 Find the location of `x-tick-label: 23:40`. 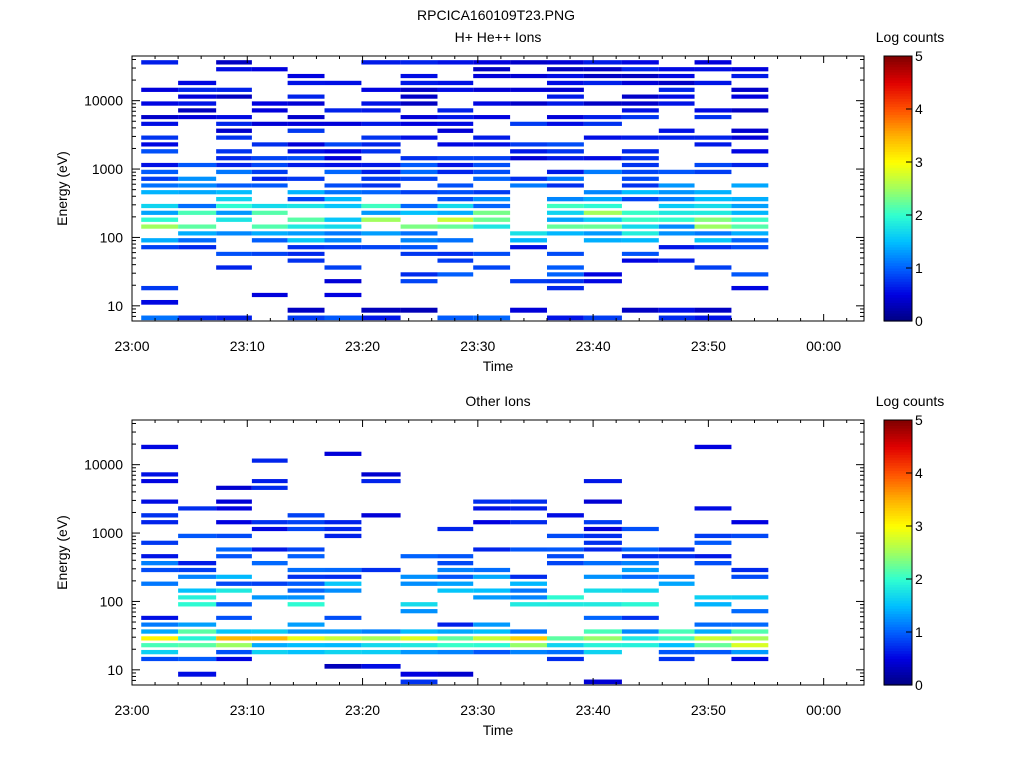

x-tick-label: 23:40 is located at coordinates (593, 346).